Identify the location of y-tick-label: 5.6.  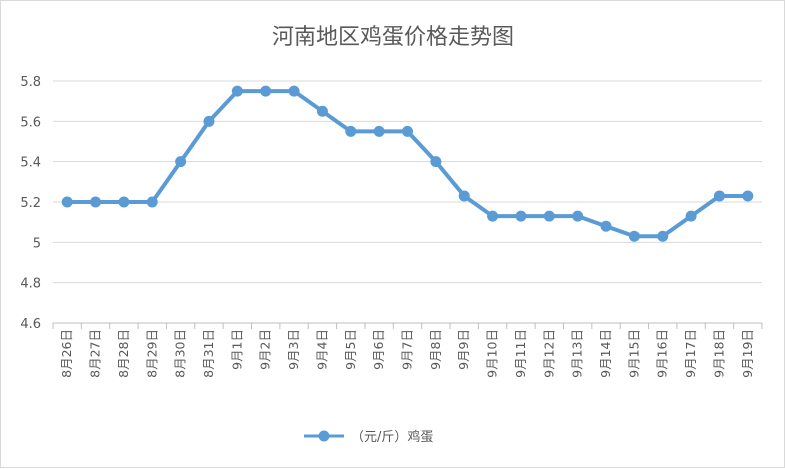
(30, 122).